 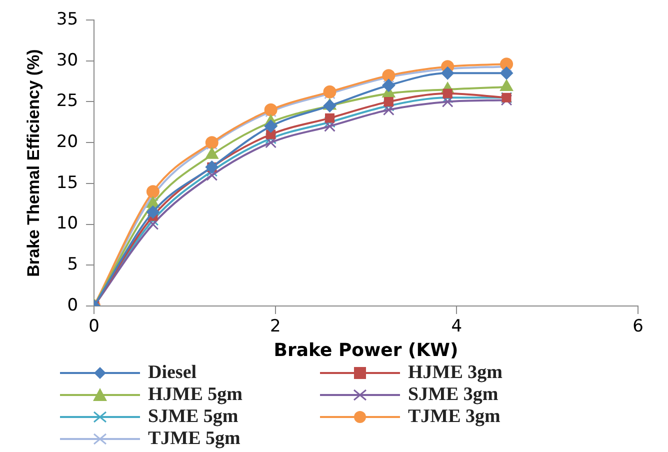 What do you see at coordinates (67, 142) in the screenshot?
I see `y-tick-label: 20` at bounding box center [67, 142].